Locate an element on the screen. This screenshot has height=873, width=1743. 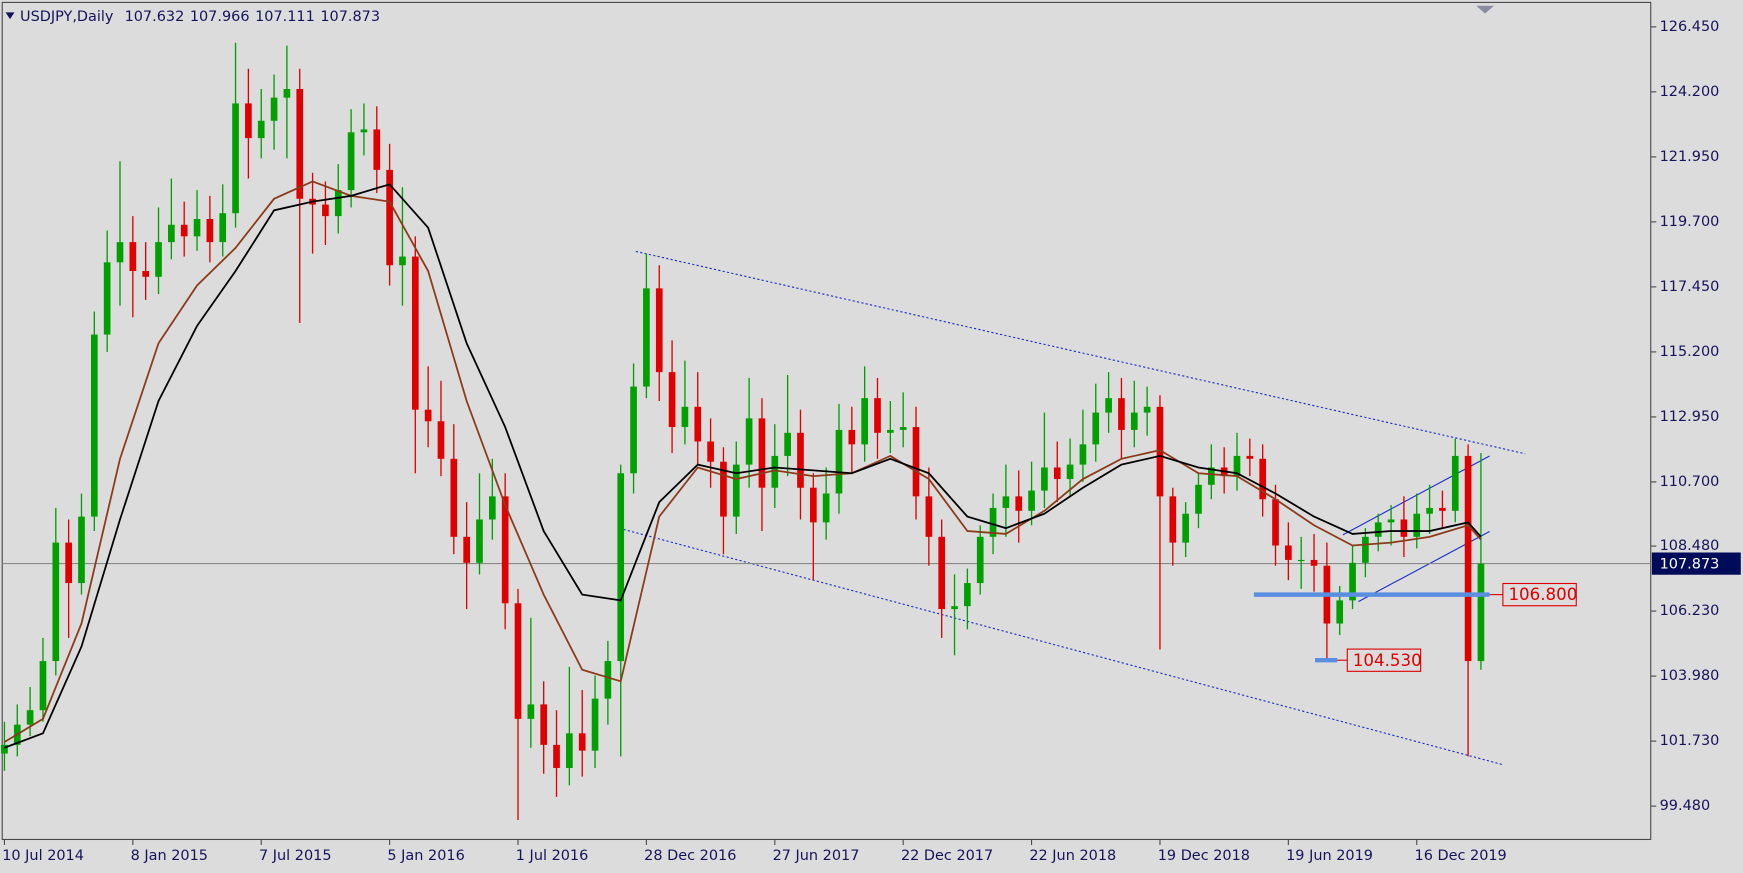
upper-trendline is located at coordinates (1080, 352).